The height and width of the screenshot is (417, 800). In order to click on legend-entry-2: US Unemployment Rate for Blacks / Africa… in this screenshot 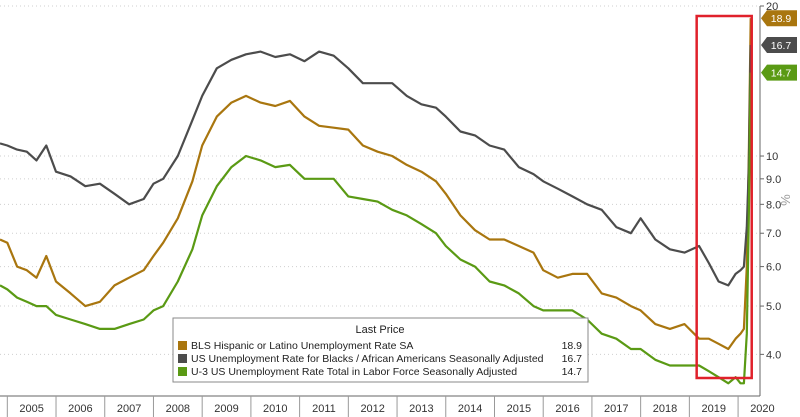, I will do `click(380, 359)`.